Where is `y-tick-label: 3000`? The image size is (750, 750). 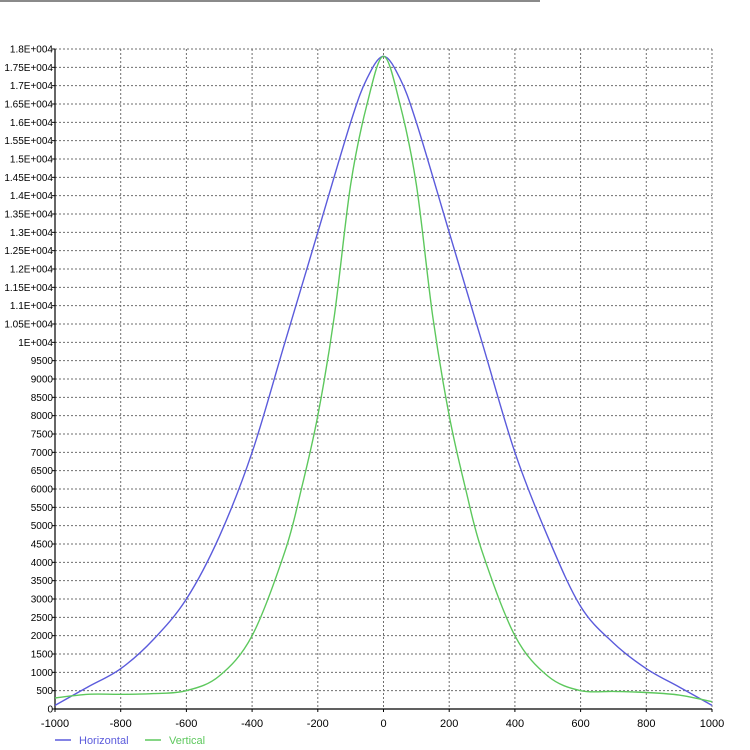
y-tick-label: 3000 is located at coordinates (42, 600).